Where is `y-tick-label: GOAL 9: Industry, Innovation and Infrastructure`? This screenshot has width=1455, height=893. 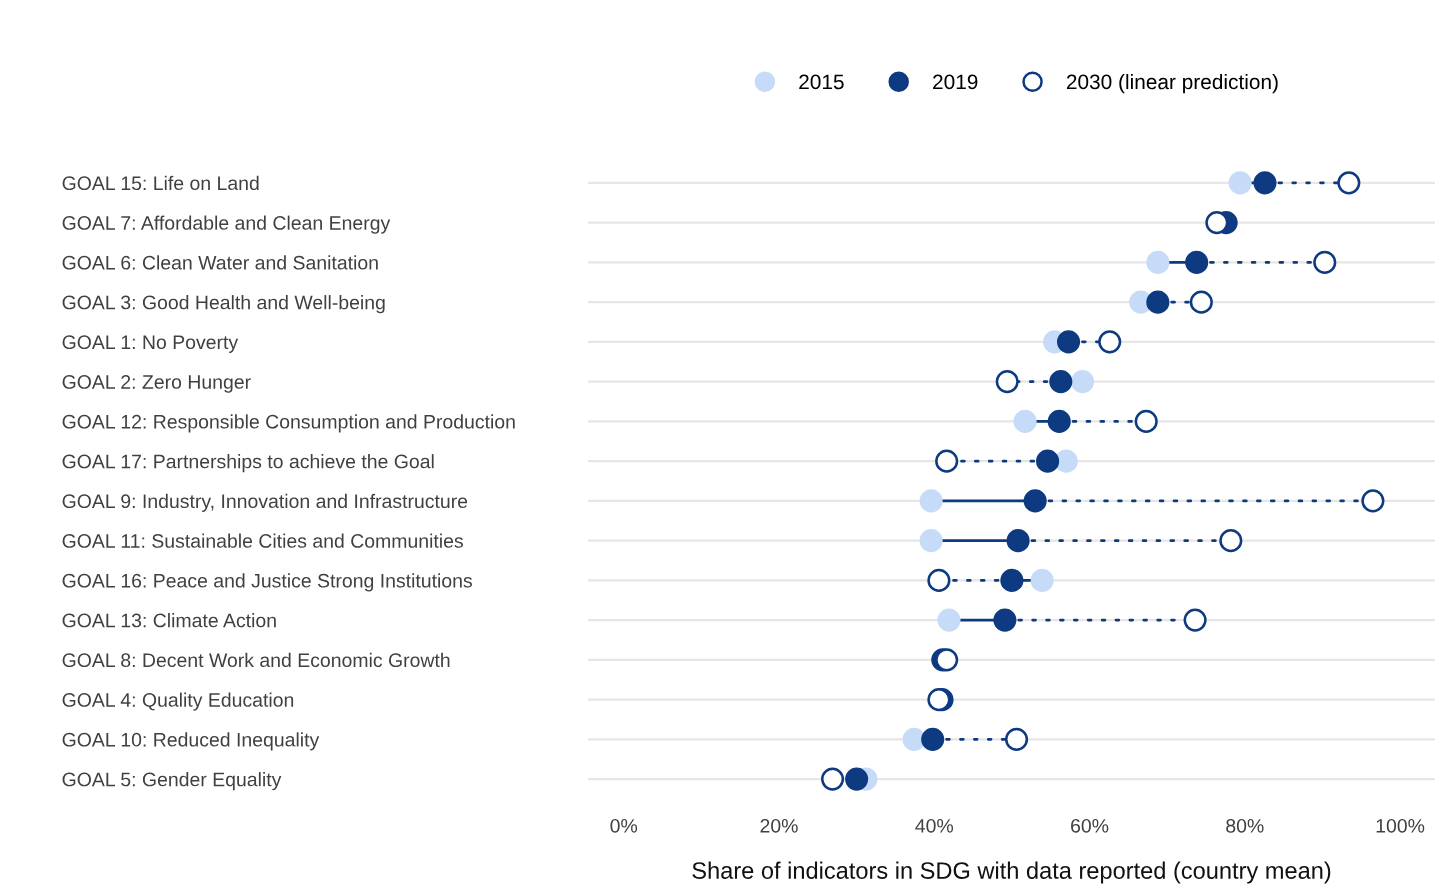
y-tick-label: GOAL 9: Industry, Innovation and Infrastructure is located at coordinates (265, 502).